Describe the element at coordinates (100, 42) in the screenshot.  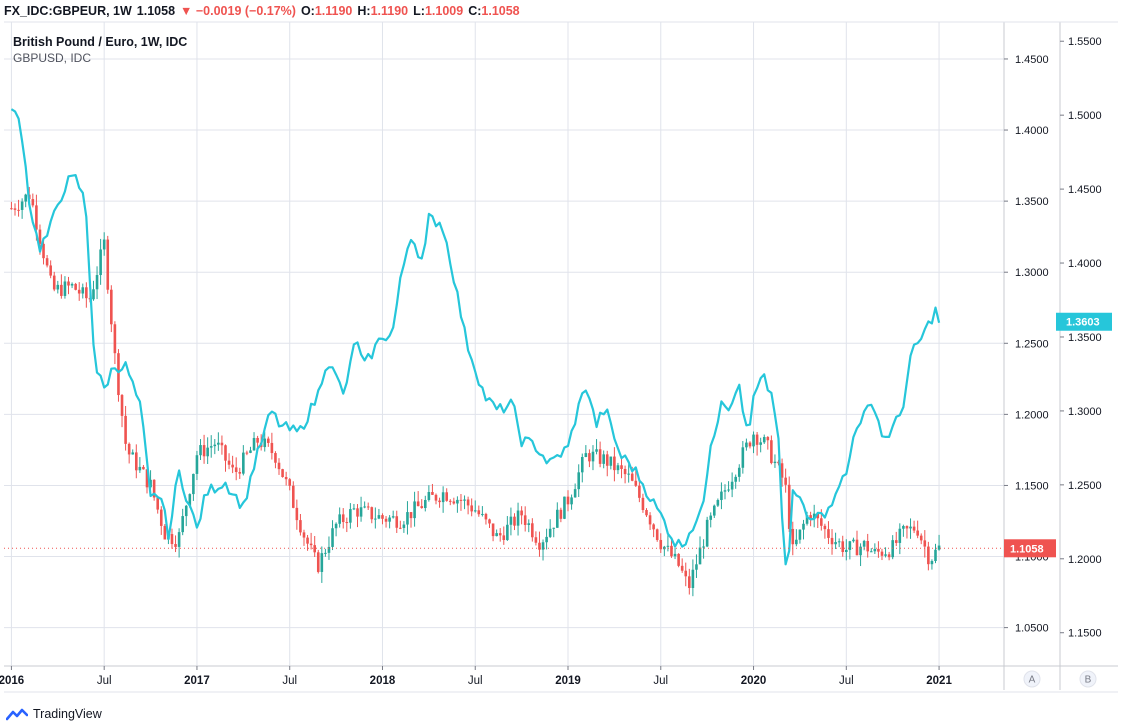
I see `chart-title: British Pound / Euro, 1W, IDC` at that location.